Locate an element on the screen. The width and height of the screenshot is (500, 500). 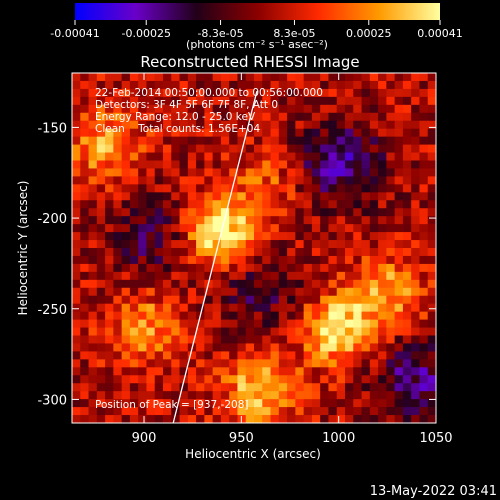
y-tick-label: -300 is located at coordinates (52, 400).